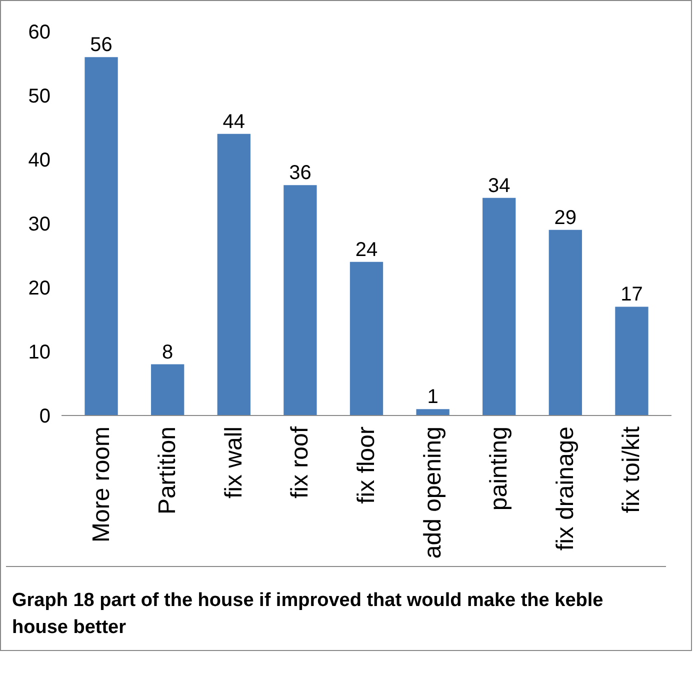 Image resolution: width=695 pixels, height=677 pixels. What do you see at coordinates (308, 614) in the screenshot?
I see `caption: Graph 18 part of the house if improved that would make the keble house better` at bounding box center [308, 614].